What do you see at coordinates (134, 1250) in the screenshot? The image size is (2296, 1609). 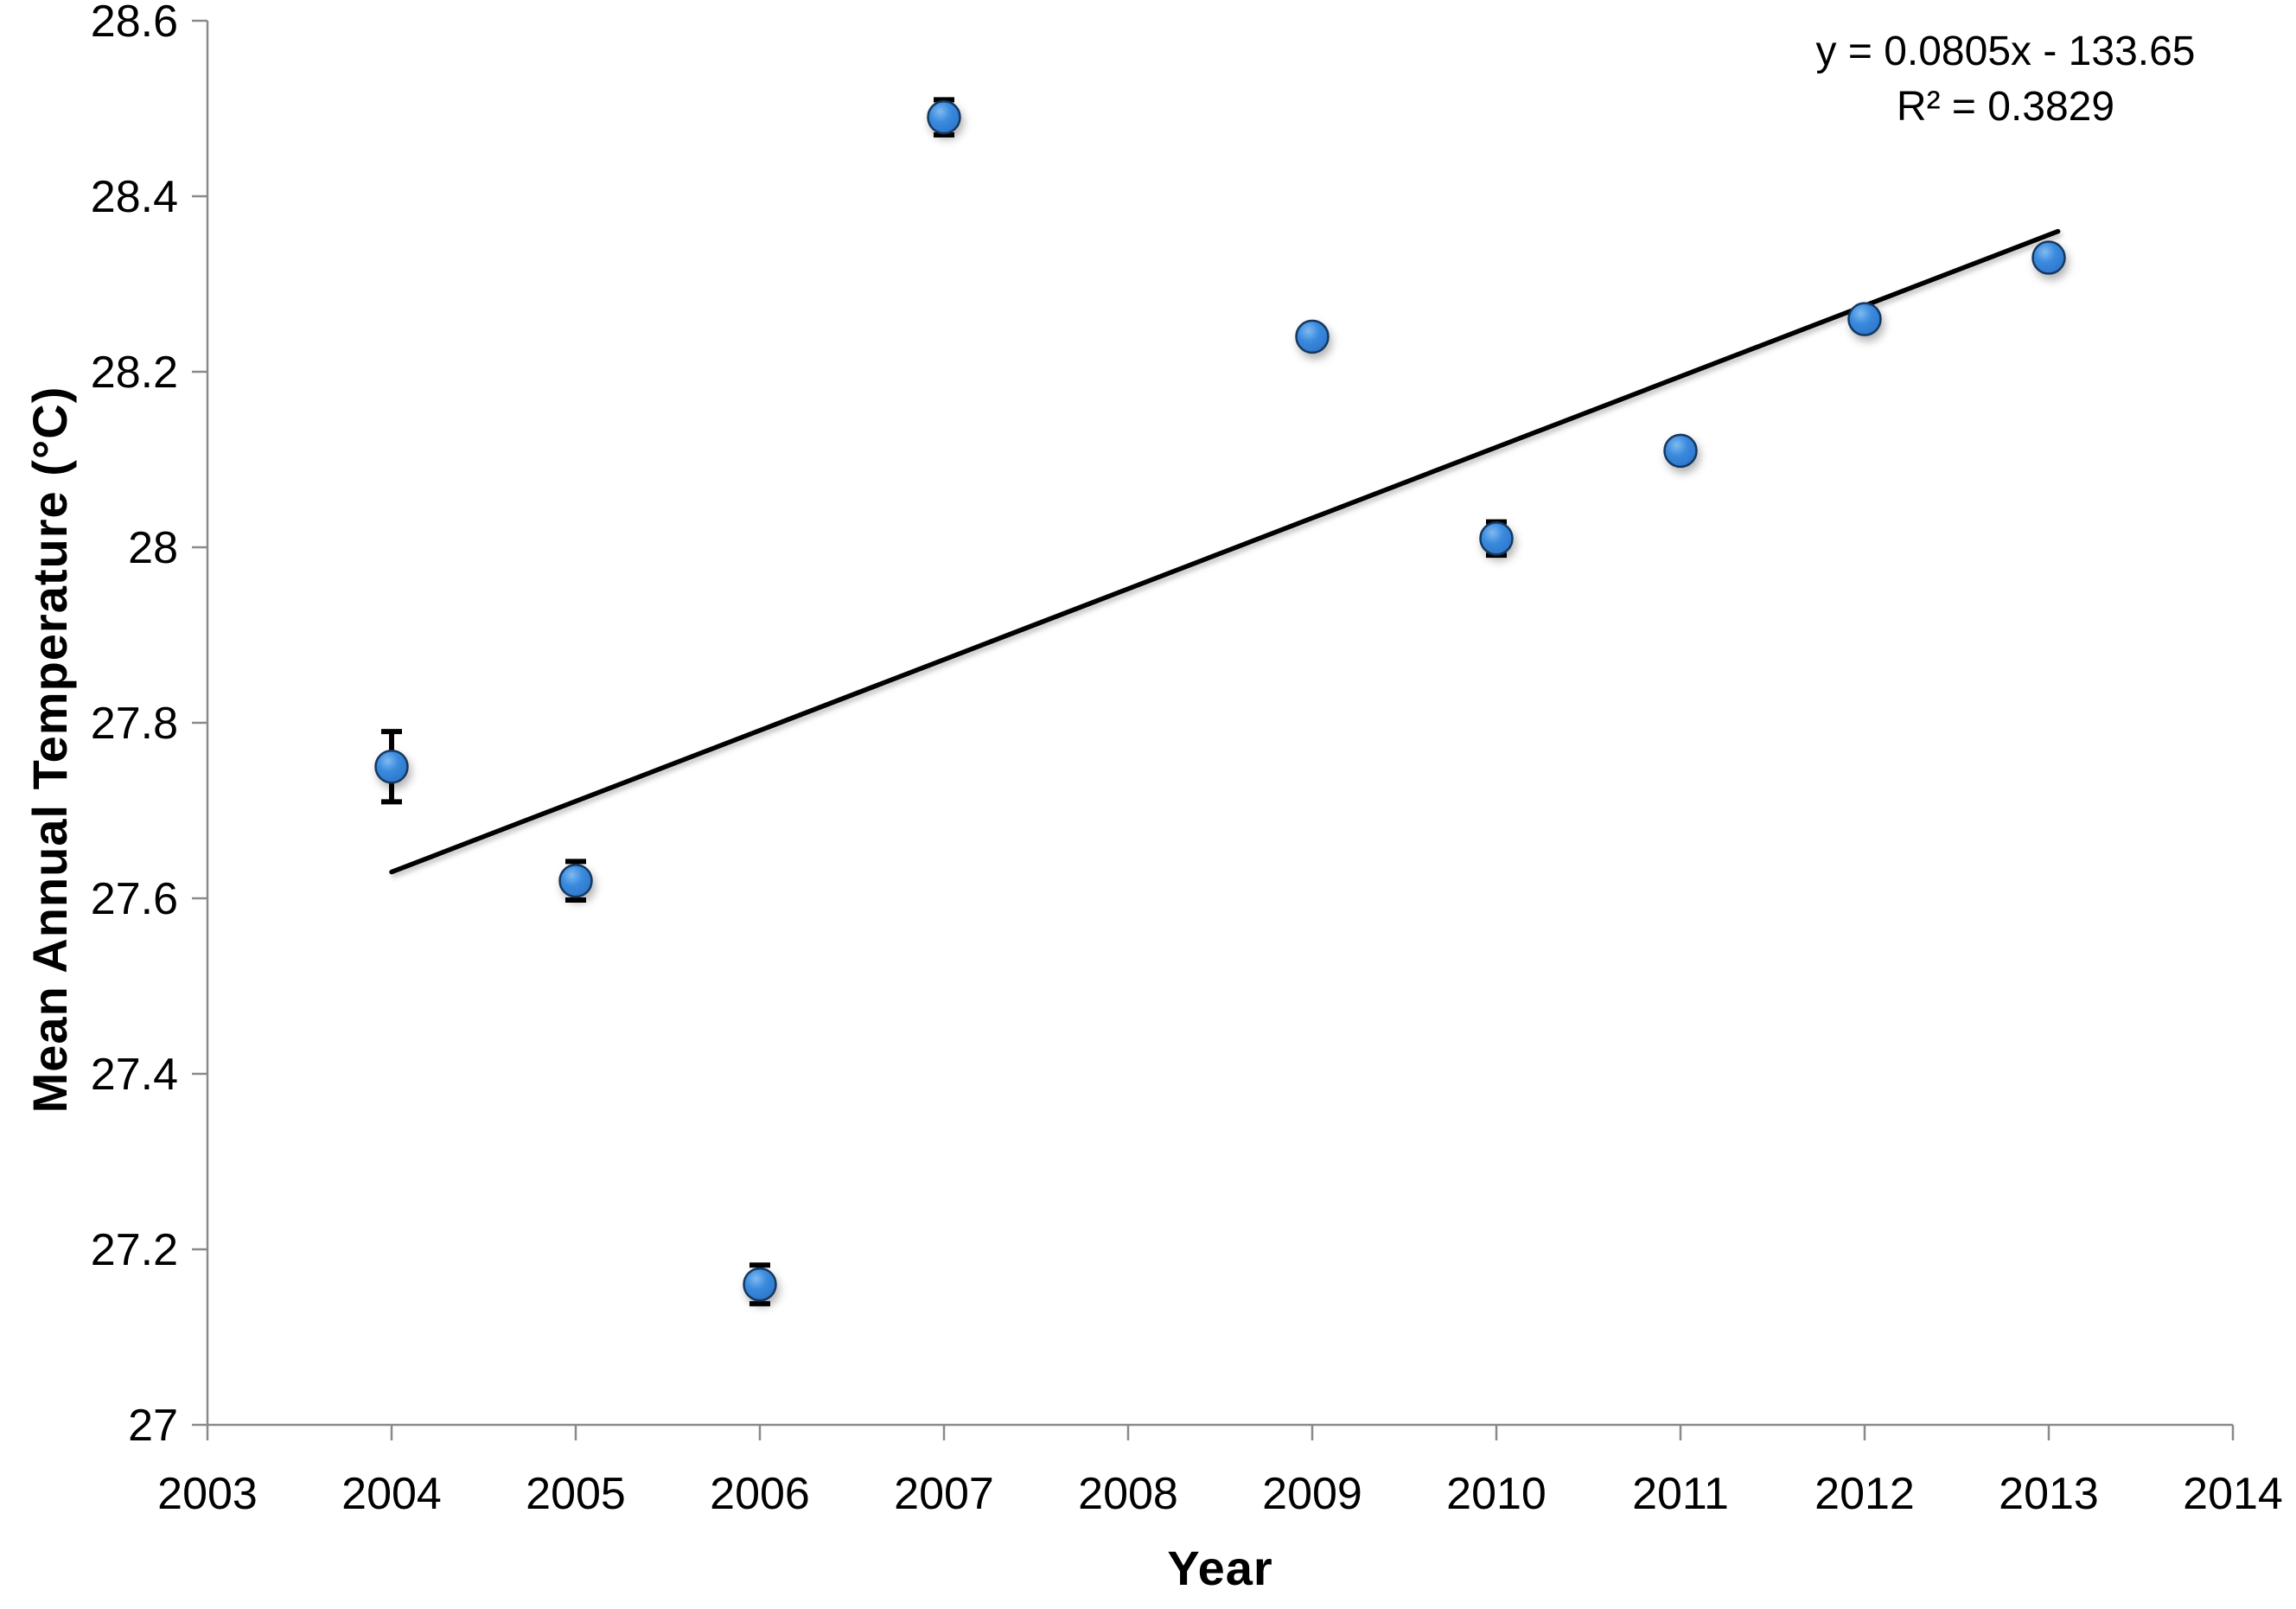 I see `y-tick-label: 27.2` at bounding box center [134, 1250].